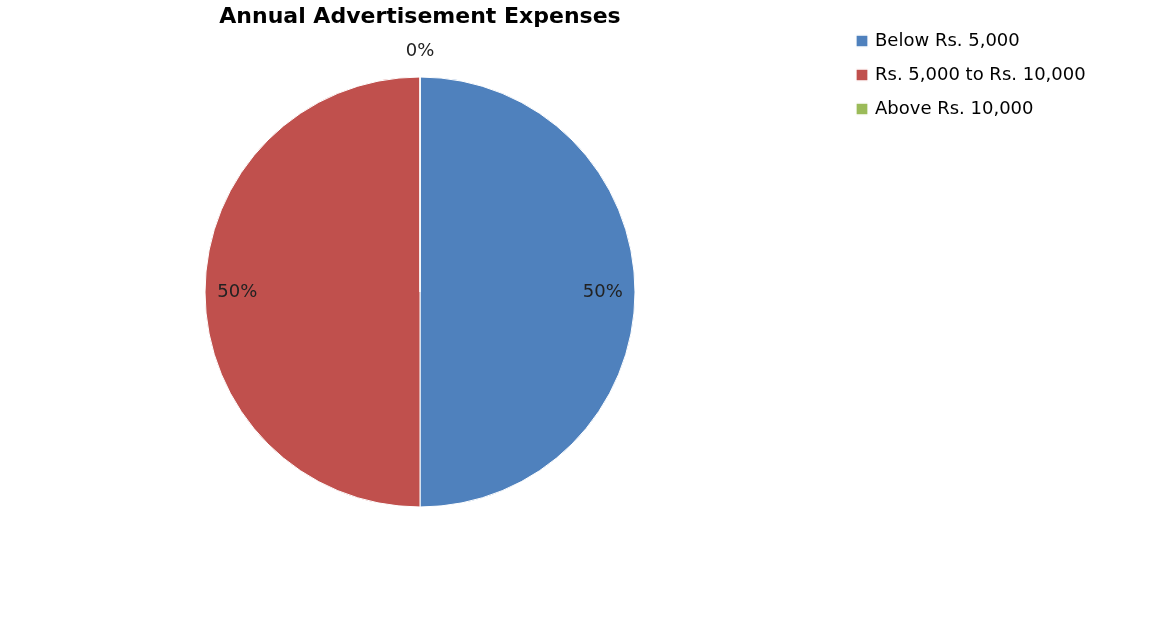  I want to click on text: 0%, so click(420, 50).